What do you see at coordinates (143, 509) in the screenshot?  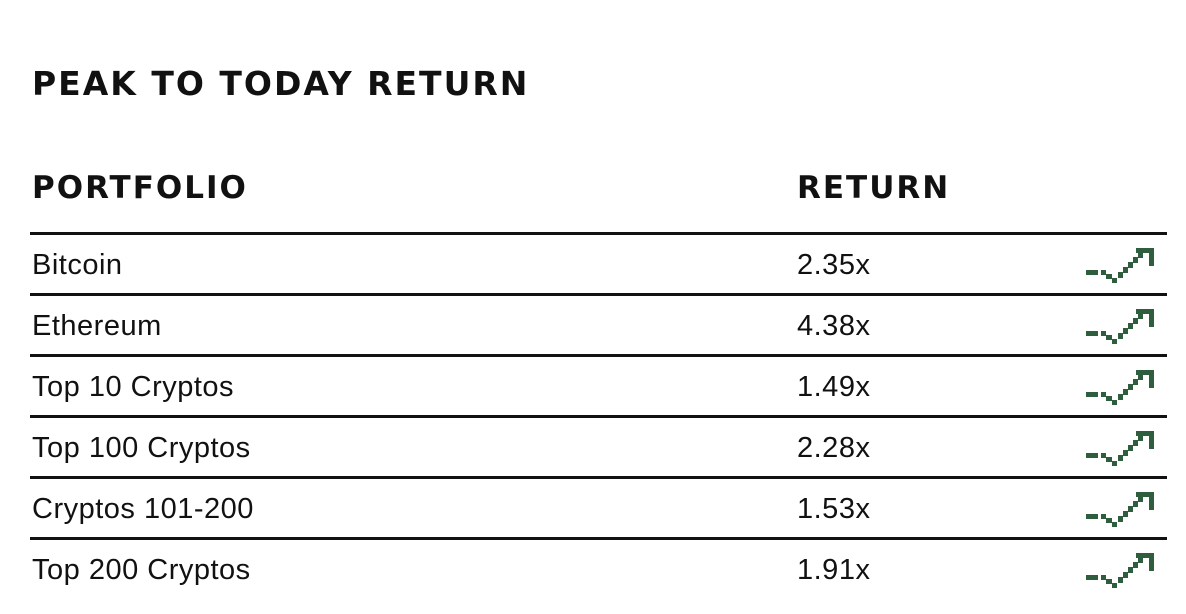 I see `portfolio-name: Cryptos 101-200` at bounding box center [143, 509].